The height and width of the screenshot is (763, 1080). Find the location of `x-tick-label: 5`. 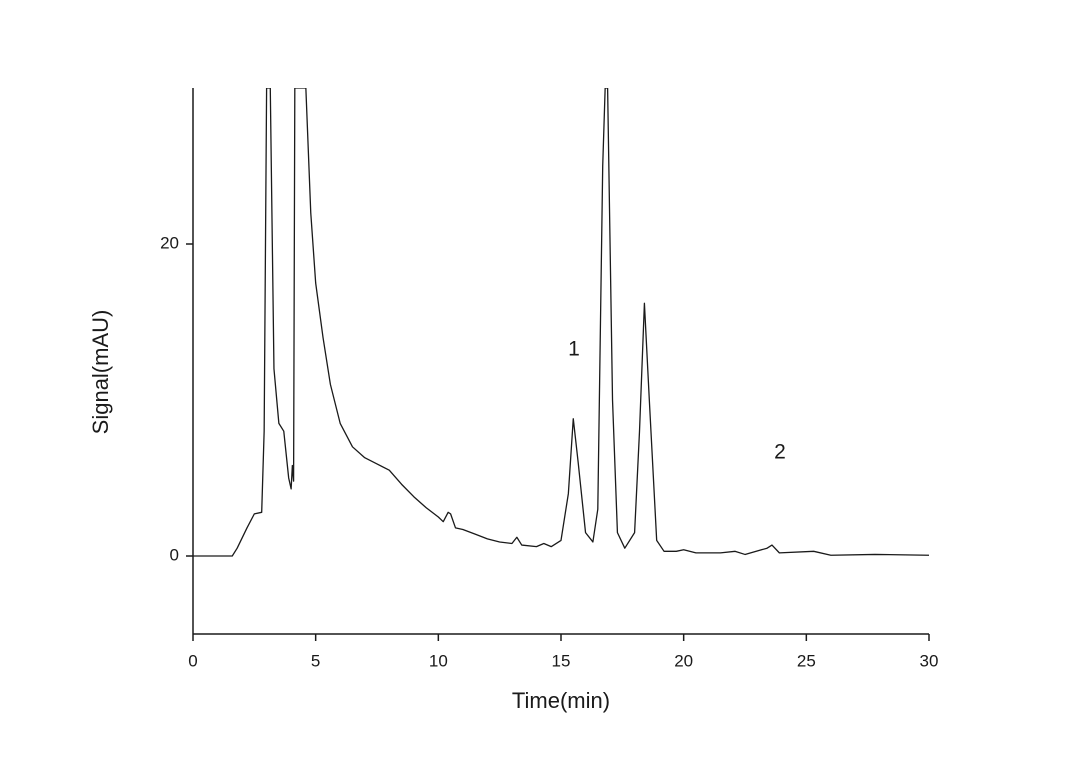

x-tick-label: 5 is located at coordinates (315, 660).